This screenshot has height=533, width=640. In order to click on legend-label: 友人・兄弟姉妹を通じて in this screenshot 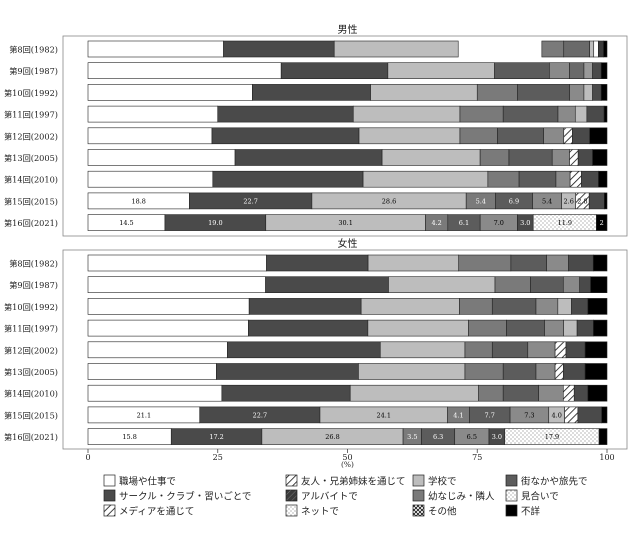, I will do `click(353, 482)`.